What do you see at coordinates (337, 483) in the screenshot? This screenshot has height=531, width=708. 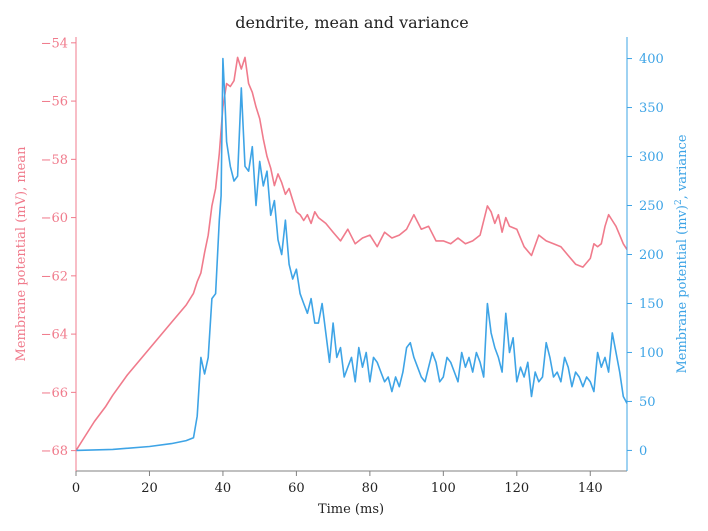 I see `x-ticks: 0 20 40 60 80 100 120 140` at bounding box center [337, 483].